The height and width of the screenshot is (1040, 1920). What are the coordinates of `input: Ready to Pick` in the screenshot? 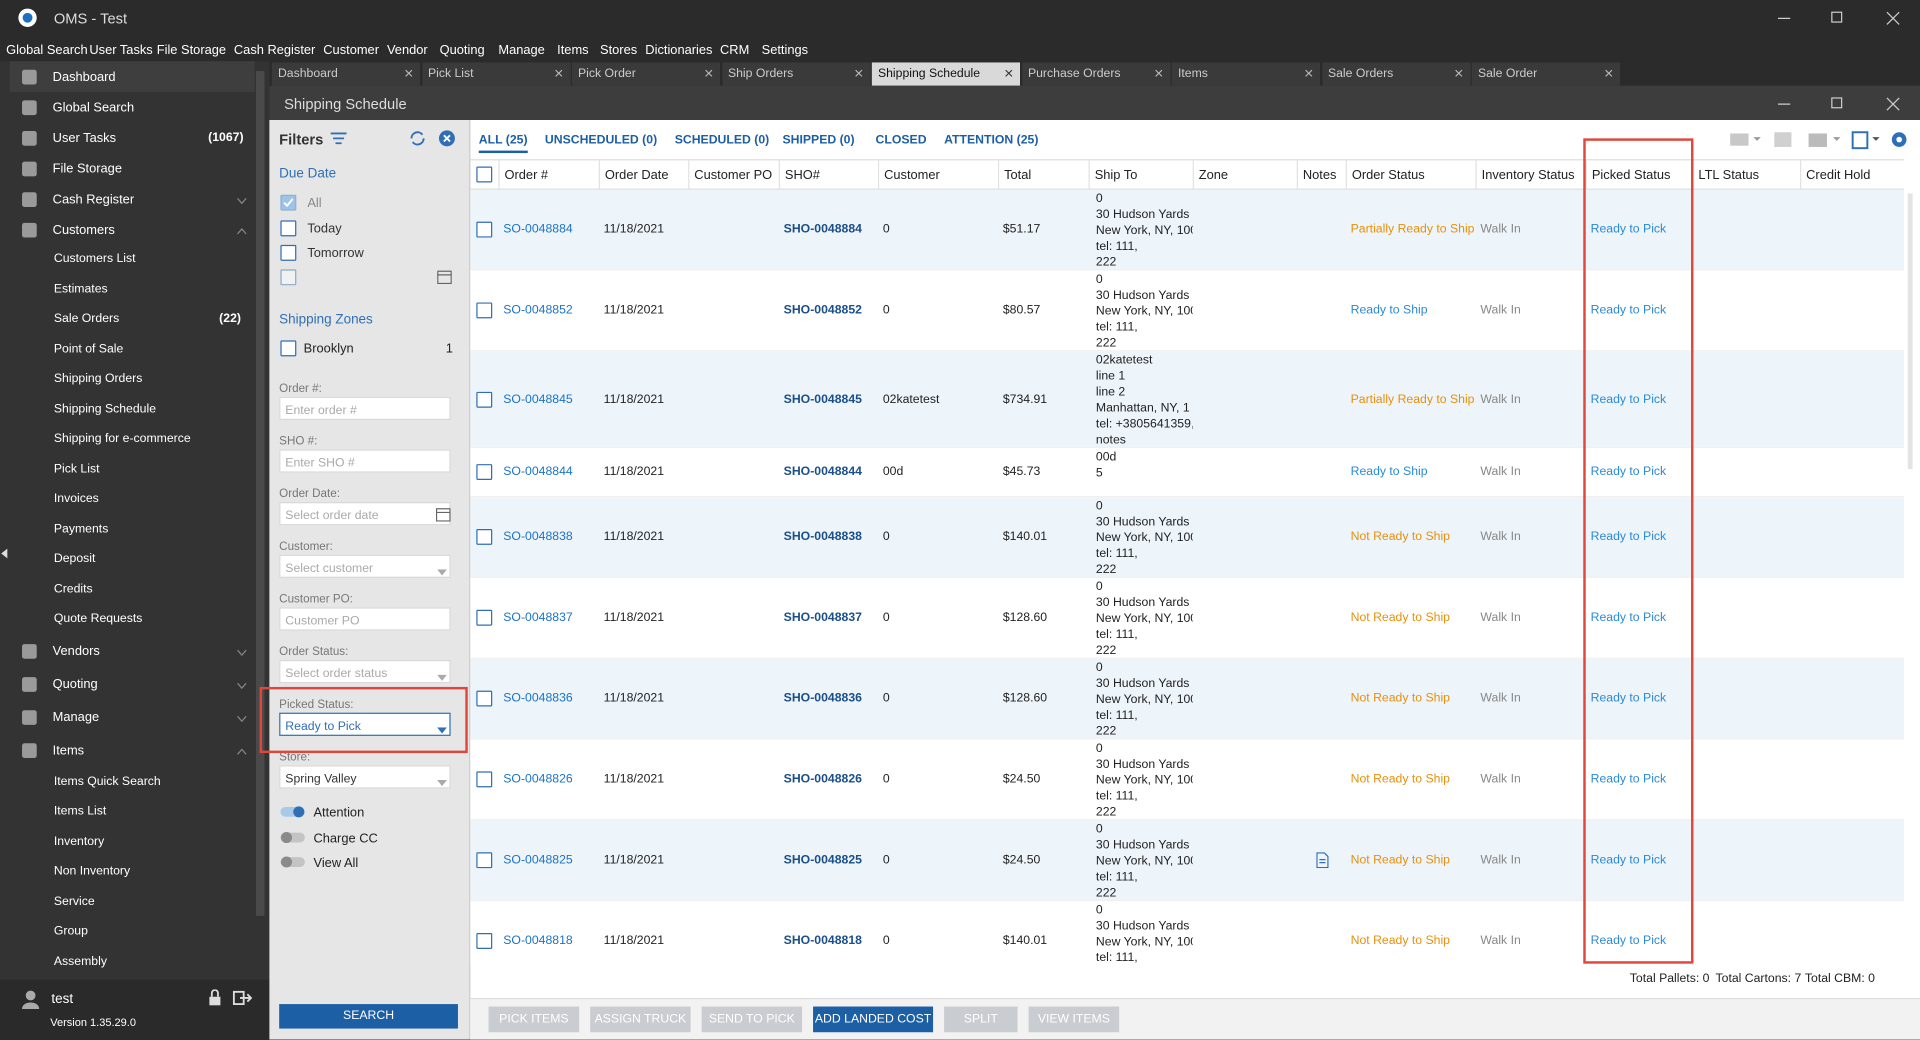 It's located at (365, 724).